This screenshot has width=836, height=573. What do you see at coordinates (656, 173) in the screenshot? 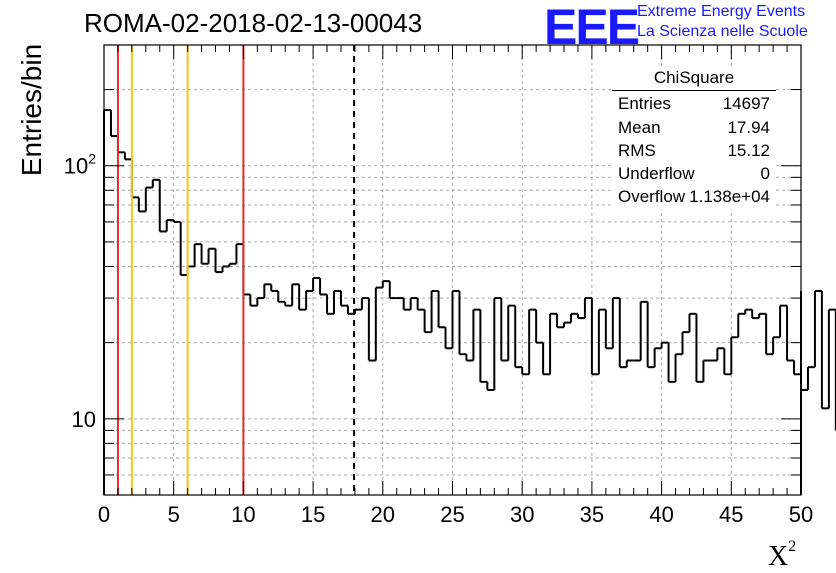
I see `stats-label: Underflow` at bounding box center [656, 173].